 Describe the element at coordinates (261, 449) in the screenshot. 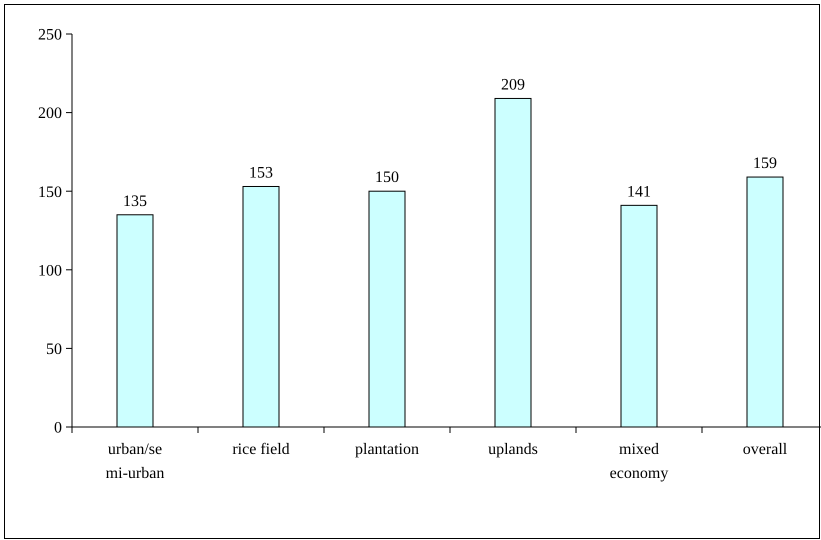

I see `x-tick-label: rice field` at that location.